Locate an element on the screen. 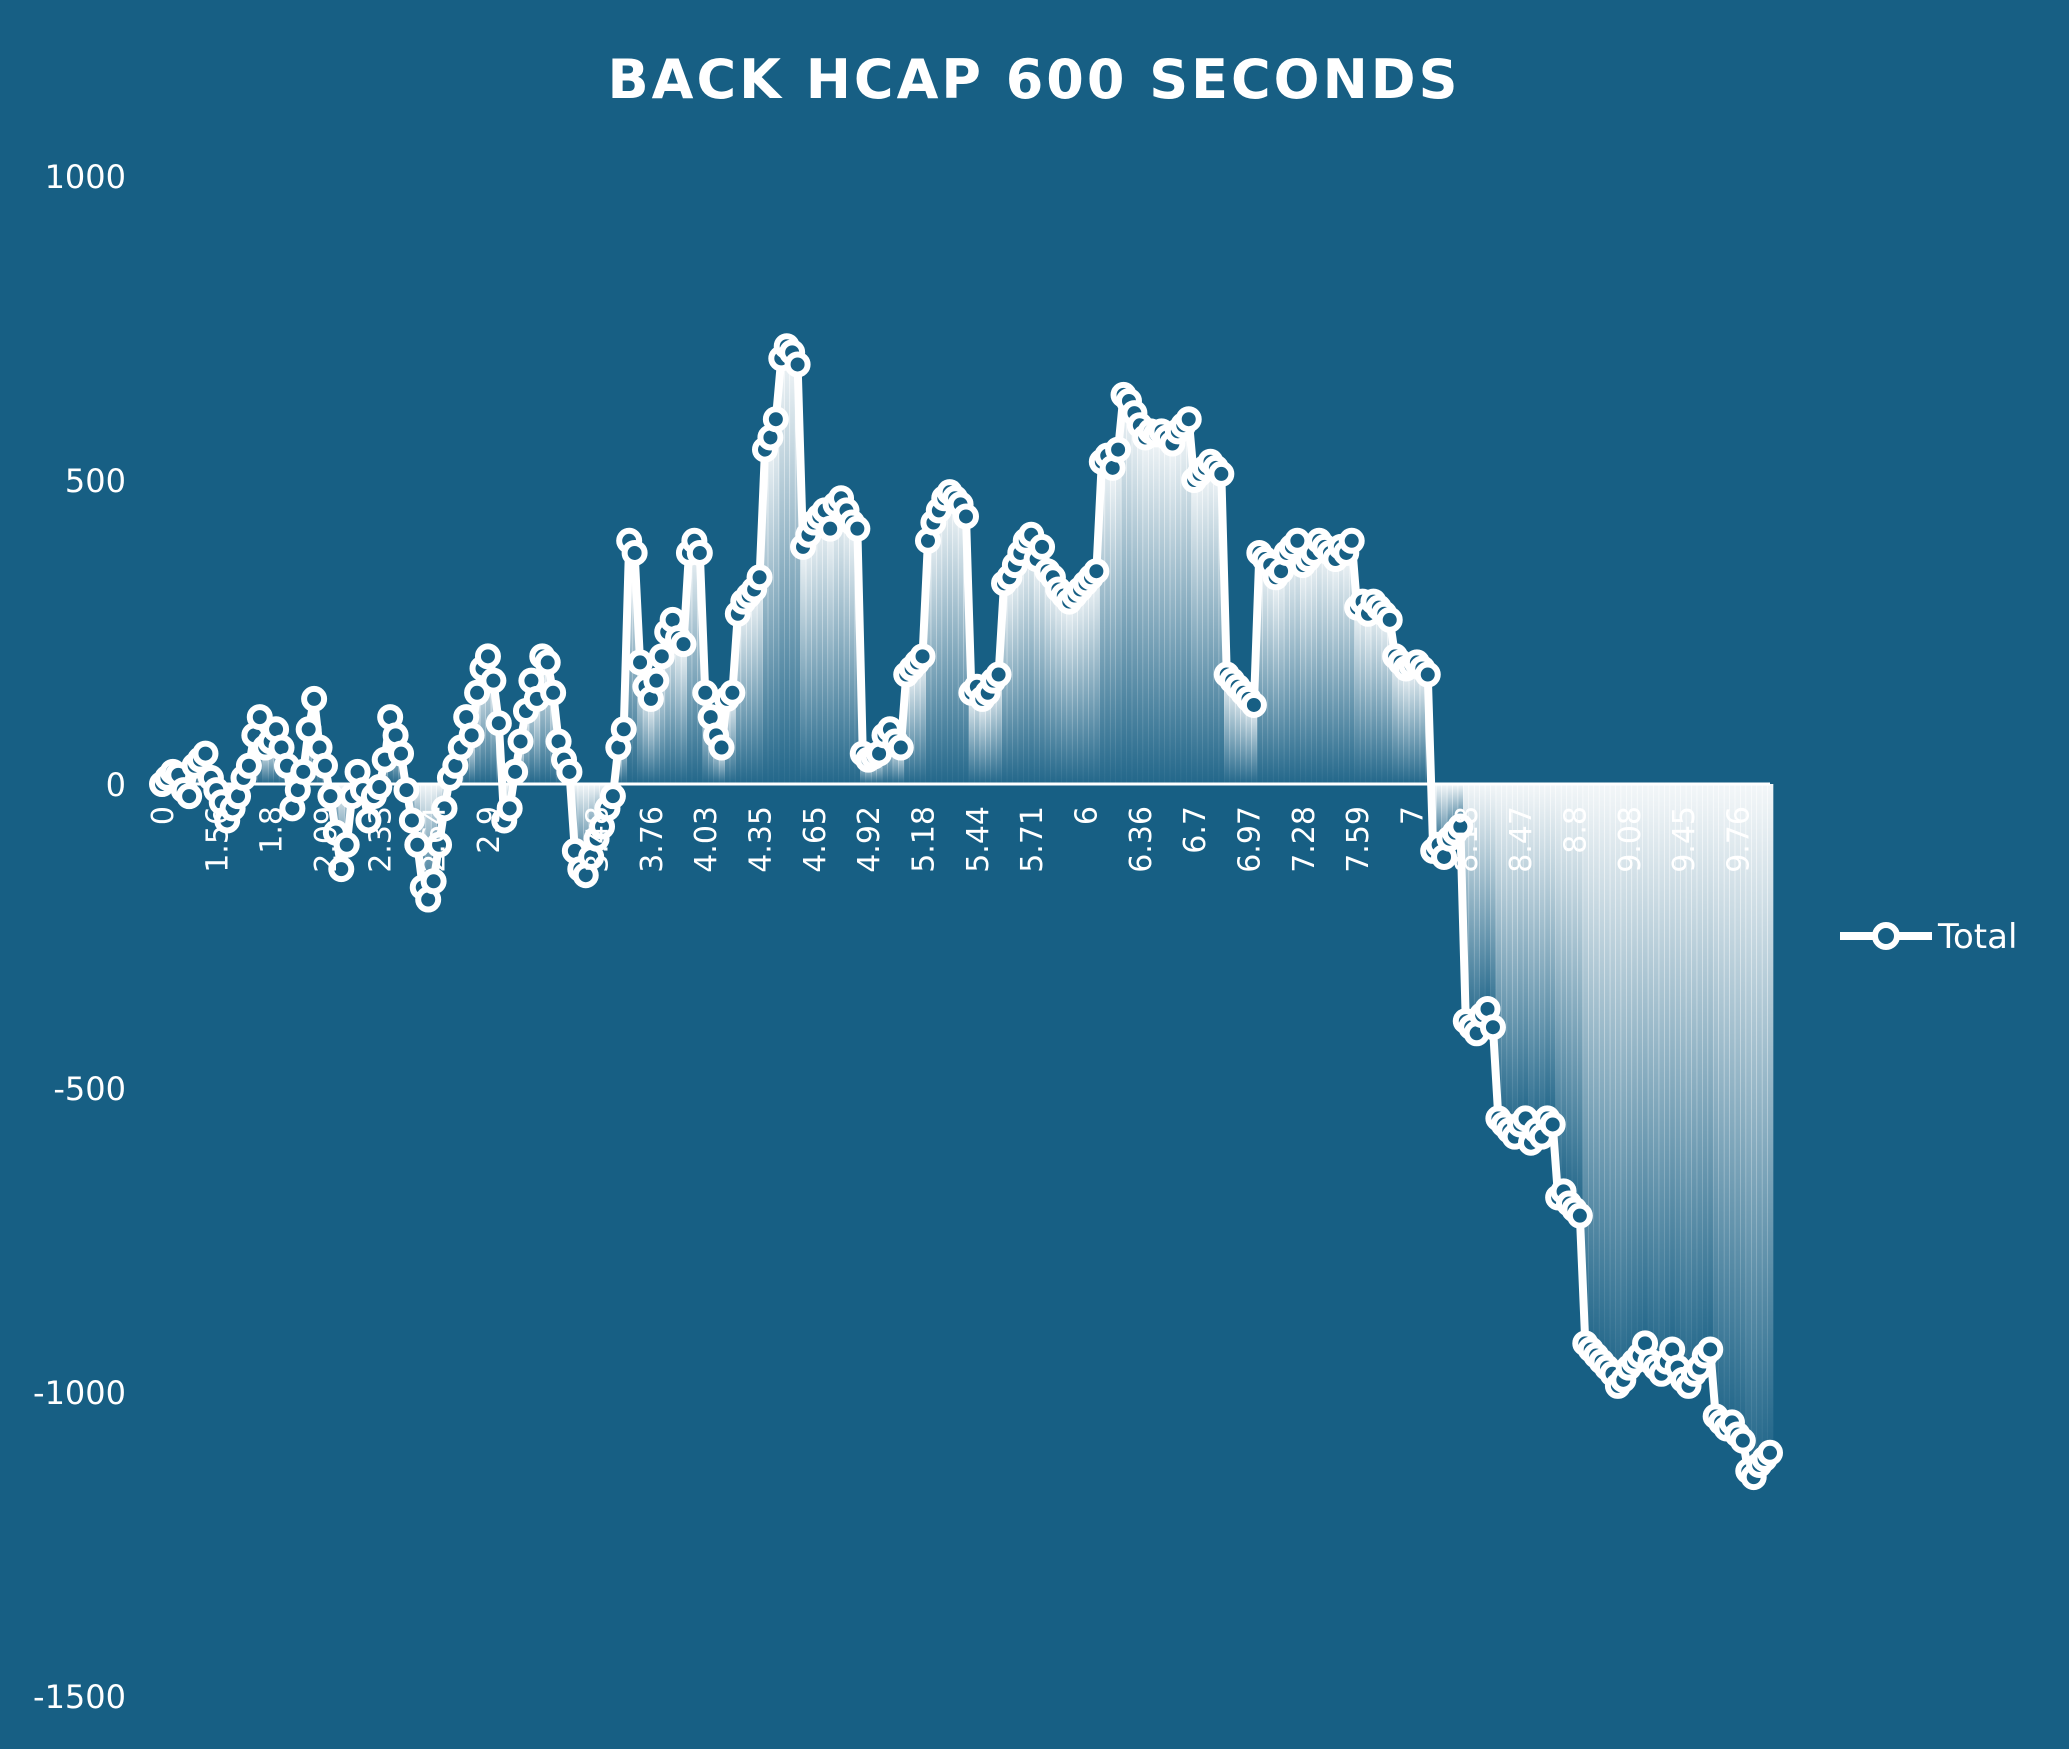 This screenshot has height=1749, width=2069. x-tick-label: 4.35 is located at coordinates (761, 839).